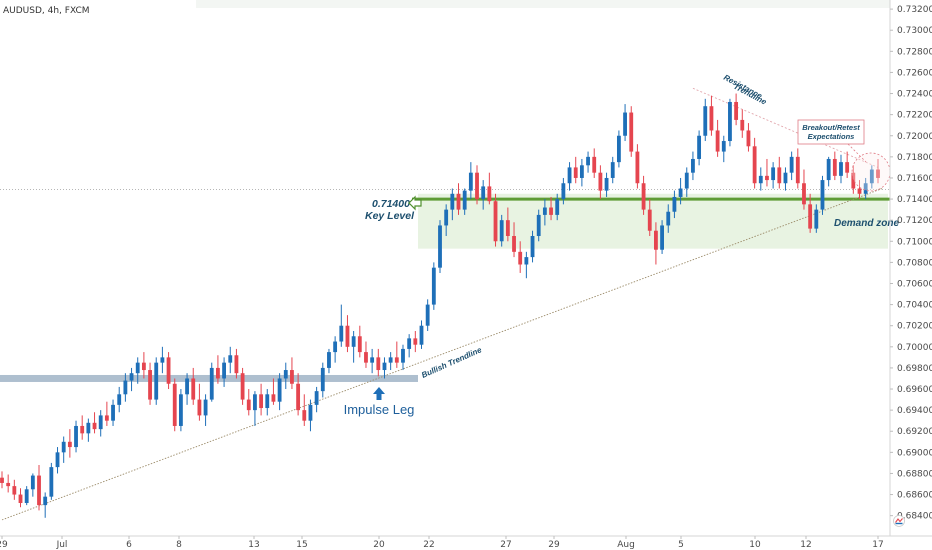 The height and width of the screenshot is (550, 932). I want to click on x-tick-label: 5, so click(681, 545).